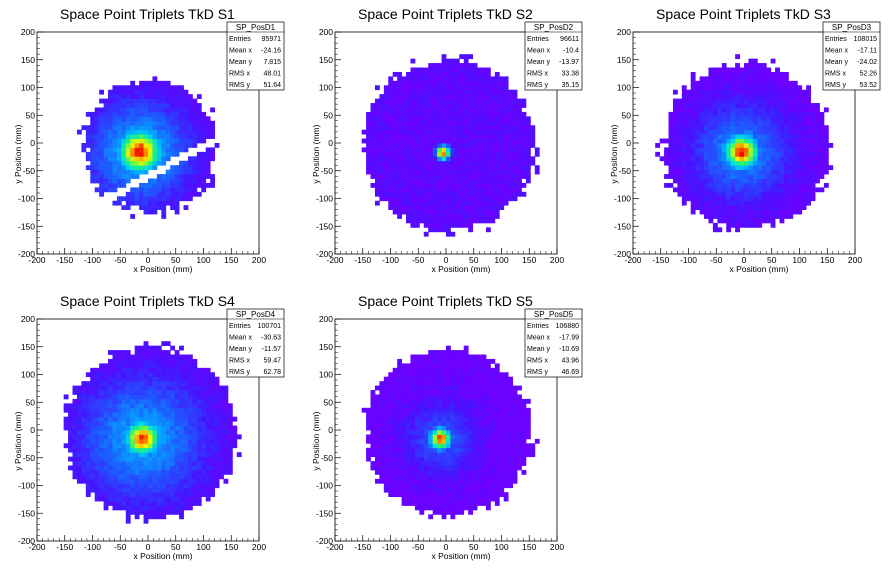 The width and height of the screenshot is (896, 574). I want to click on heatmap-cells, so click(744, 143).